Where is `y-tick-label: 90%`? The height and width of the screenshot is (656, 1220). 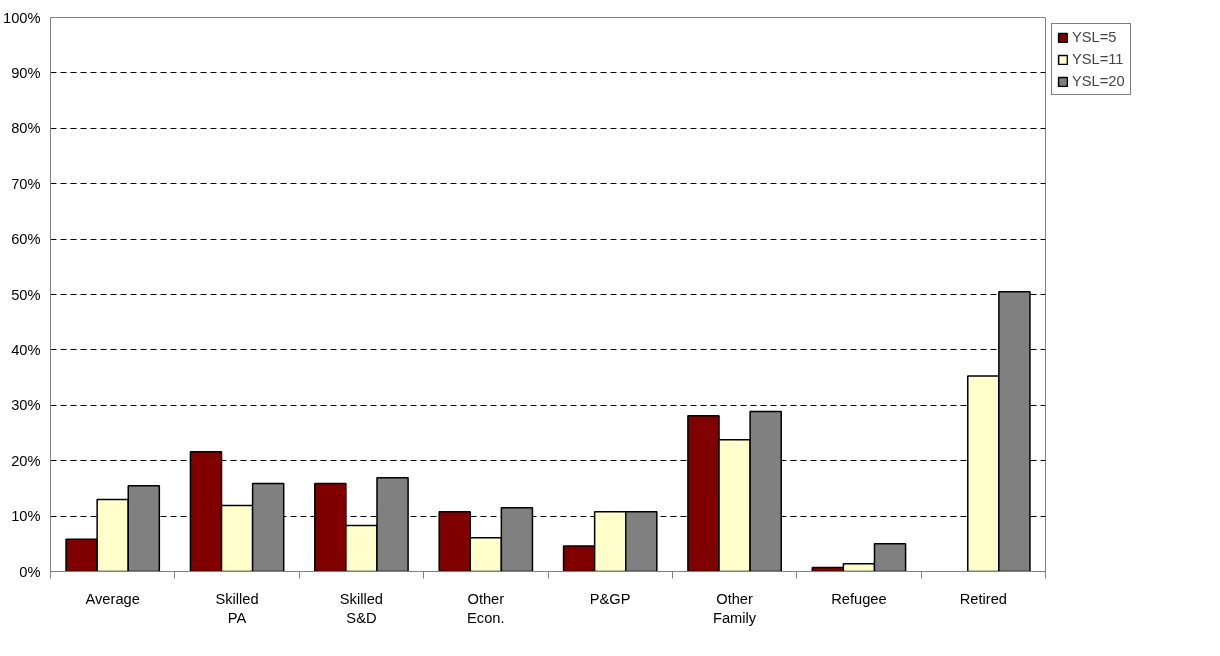 y-tick-label: 90% is located at coordinates (26, 72).